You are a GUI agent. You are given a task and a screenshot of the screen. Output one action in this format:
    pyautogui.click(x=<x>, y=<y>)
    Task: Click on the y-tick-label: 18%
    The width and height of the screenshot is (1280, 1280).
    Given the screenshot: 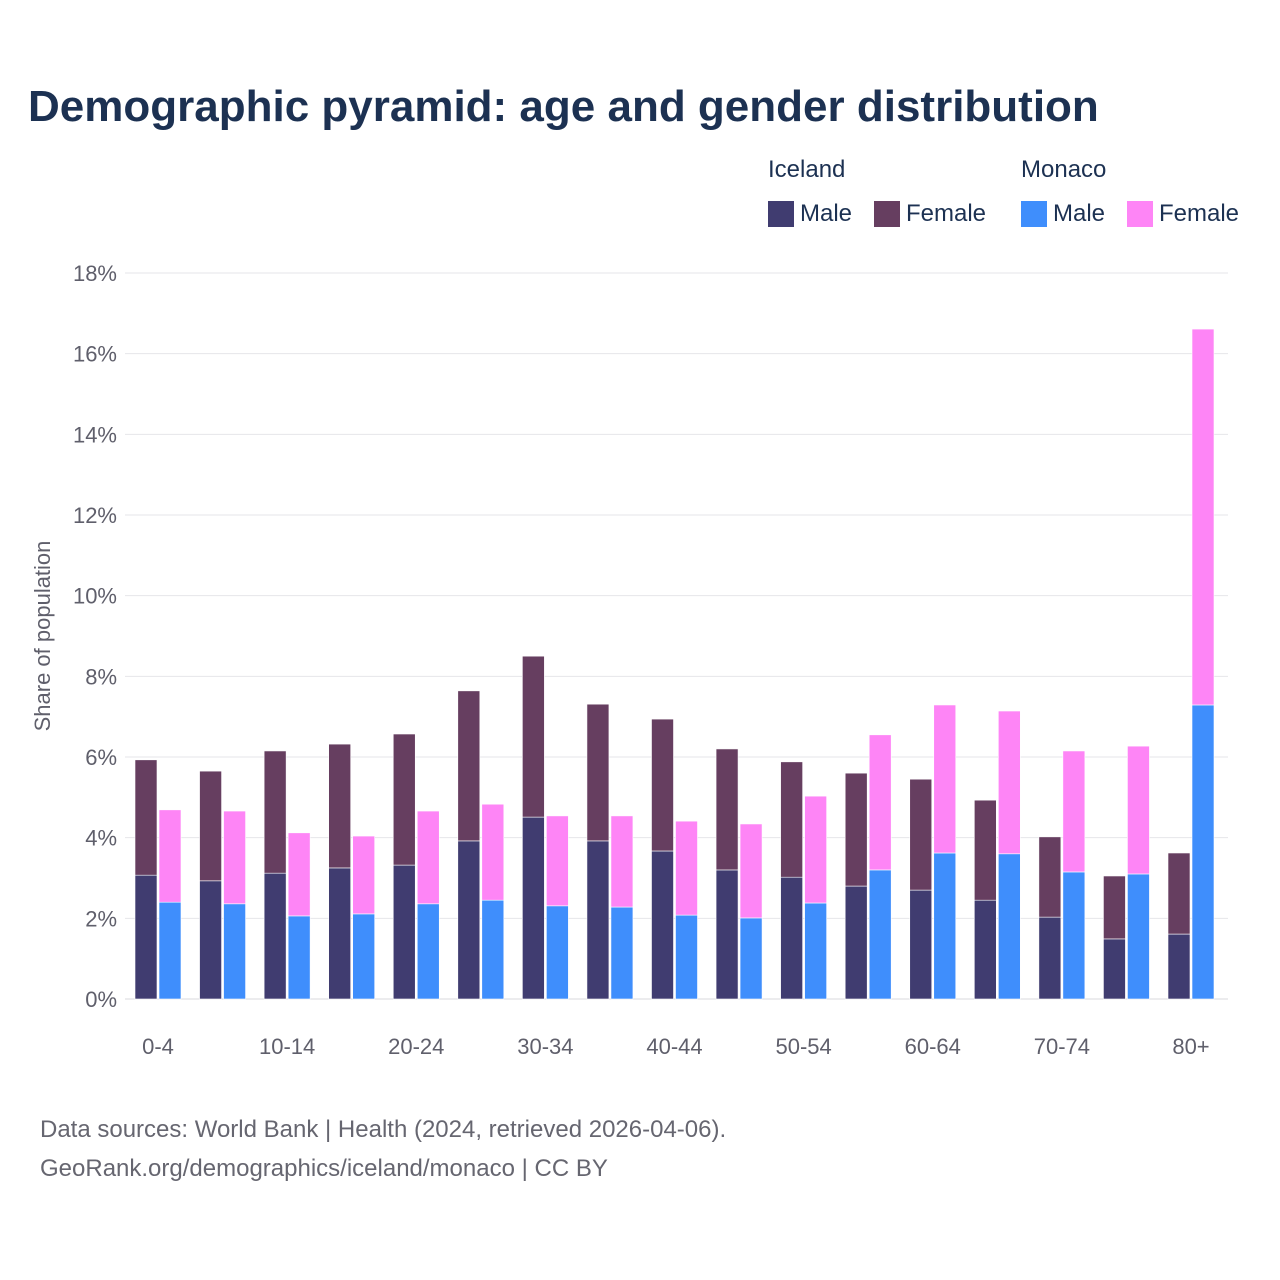 What is the action you would take?
    pyautogui.click(x=95, y=273)
    